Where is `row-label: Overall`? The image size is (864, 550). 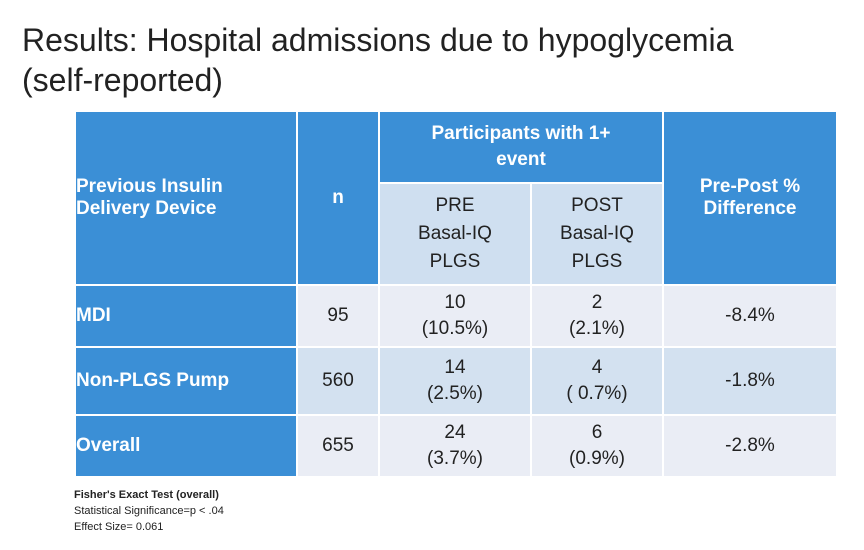
row-label: Overall is located at coordinates (186, 446).